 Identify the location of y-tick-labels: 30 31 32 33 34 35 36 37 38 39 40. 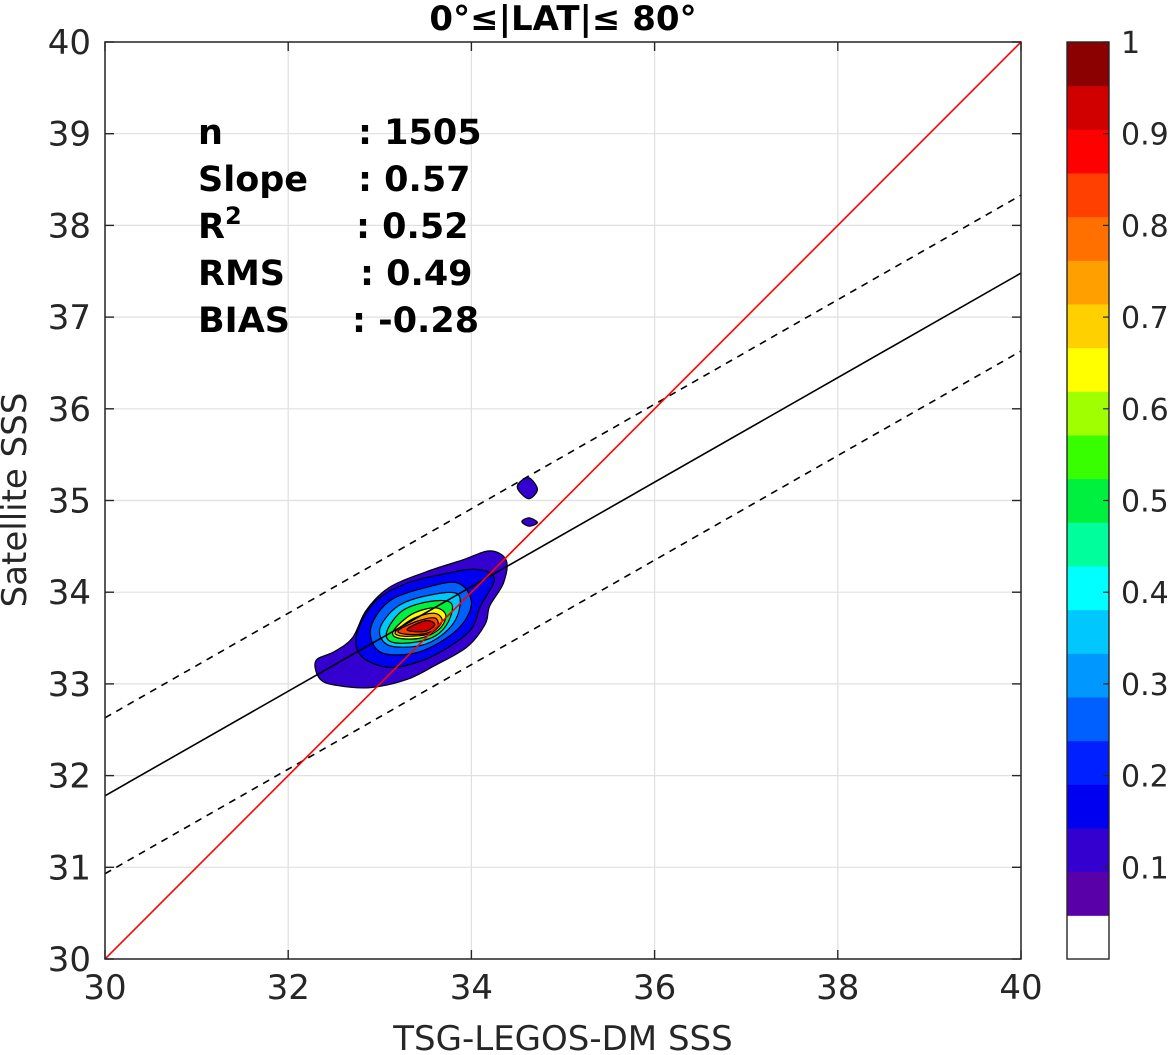
(69, 501).